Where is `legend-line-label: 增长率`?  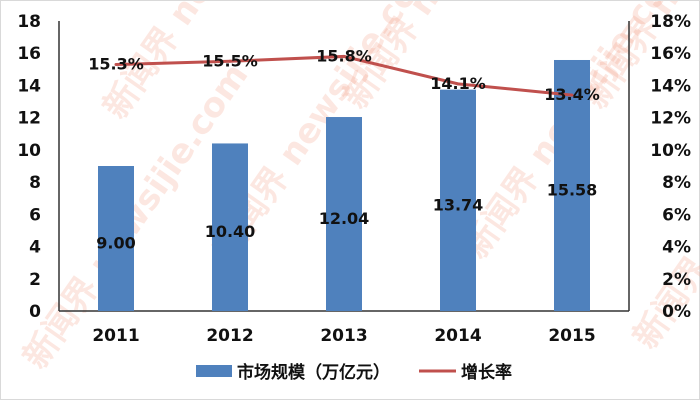 legend-line-label: 增长率 is located at coordinates (486, 372).